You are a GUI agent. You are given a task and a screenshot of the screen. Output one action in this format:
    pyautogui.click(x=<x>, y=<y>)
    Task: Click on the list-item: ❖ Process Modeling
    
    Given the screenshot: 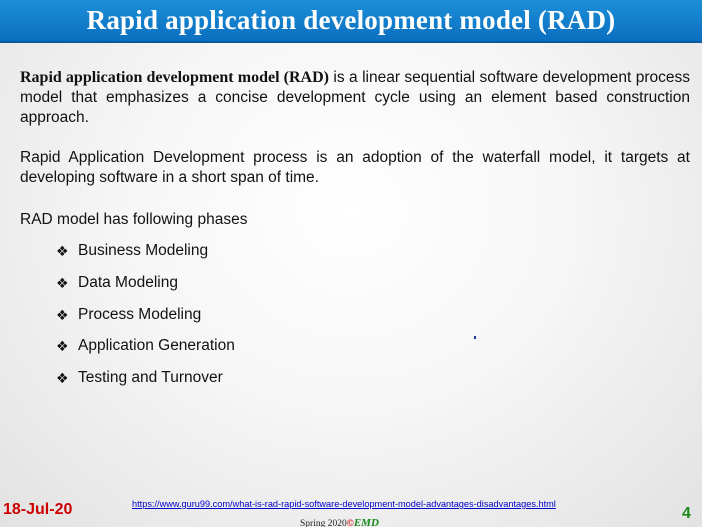 What is the action you would take?
    pyautogui.click(x=373, y=321)
    